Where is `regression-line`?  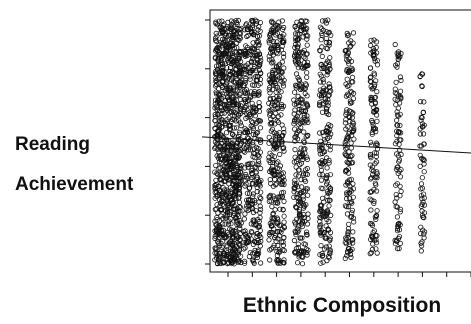 regression-line is located at coordinates (336, 145).